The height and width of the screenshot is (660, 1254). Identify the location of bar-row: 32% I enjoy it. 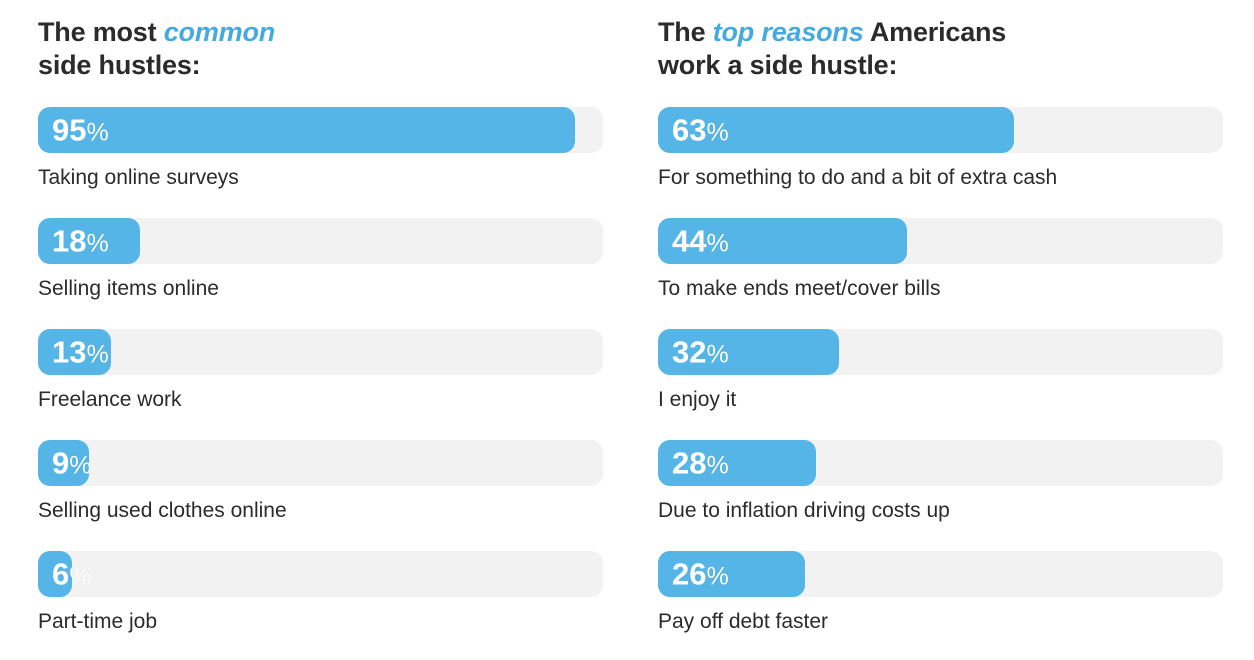
(940, 371).